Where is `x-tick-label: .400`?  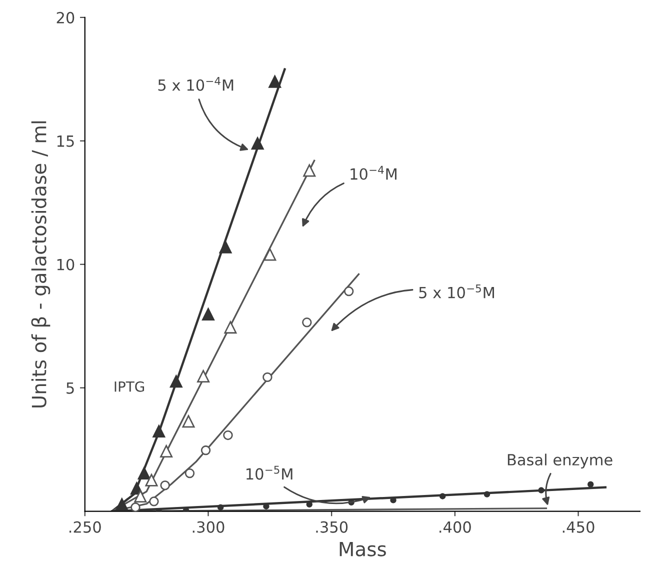 x-tick-label: .400 is located at coordinates (455, 527).